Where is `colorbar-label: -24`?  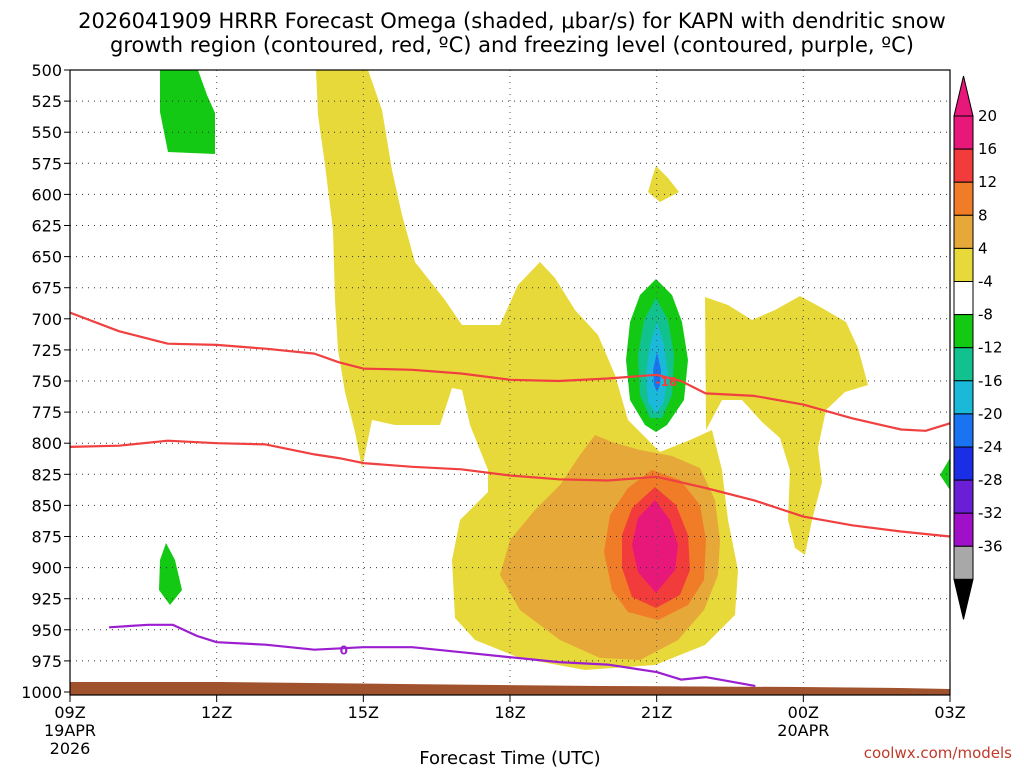 colorbar-label: -24 is located at coordinates (990, 447).